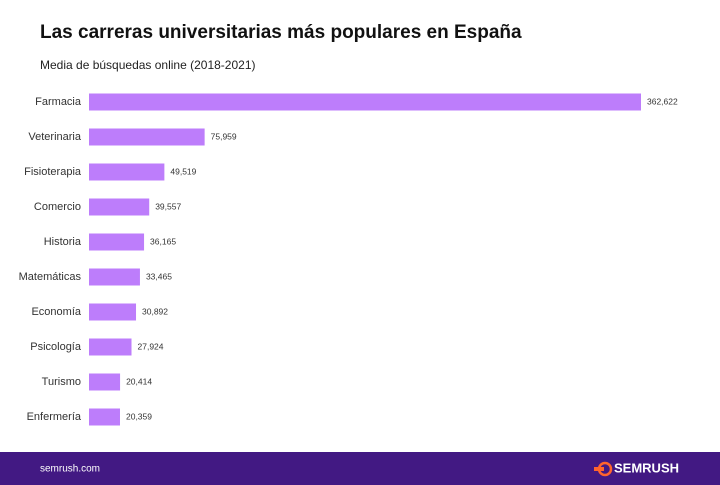  Describe the element at coordinates (155, 311) in the screenshot. I see `value-label: 30,892` at that location.